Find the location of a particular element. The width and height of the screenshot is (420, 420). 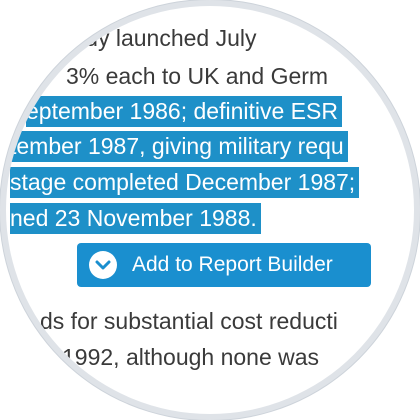

selection-highlight: tember 1987, giving military requ is located at coordinates (179, 146).